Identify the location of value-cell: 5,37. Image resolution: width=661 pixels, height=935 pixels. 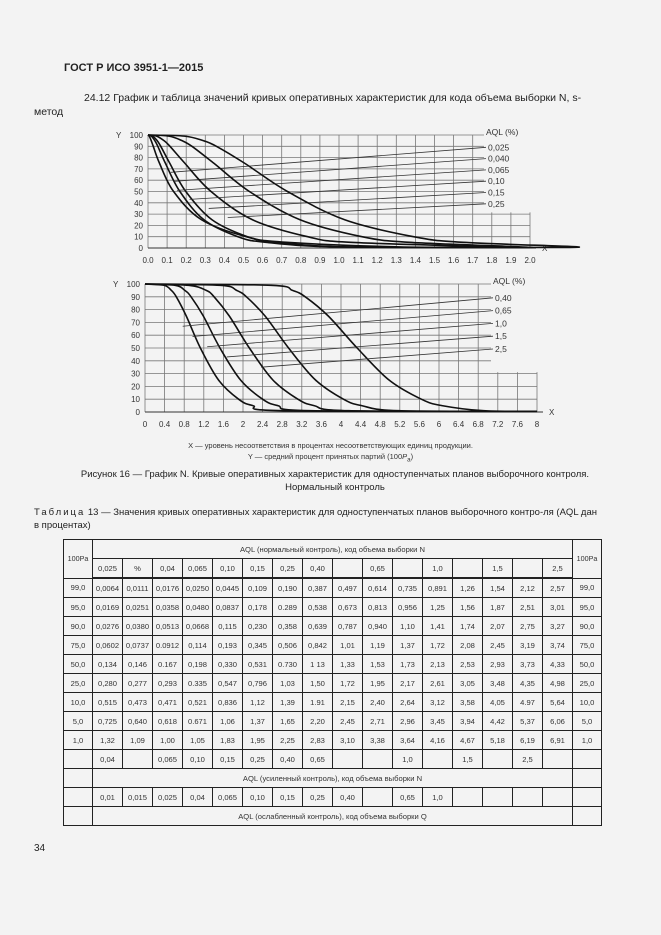
(527, 721).